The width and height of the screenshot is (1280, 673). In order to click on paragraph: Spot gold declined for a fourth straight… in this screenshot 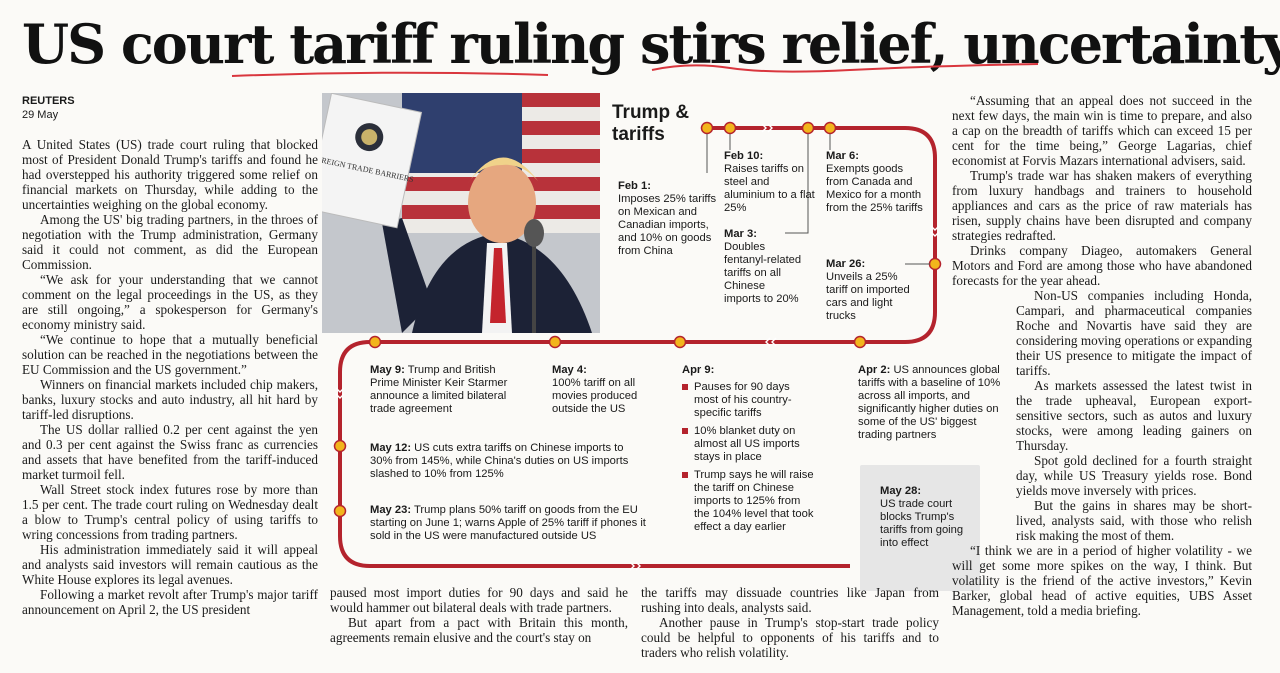, I will do `click(1134, 475)`.